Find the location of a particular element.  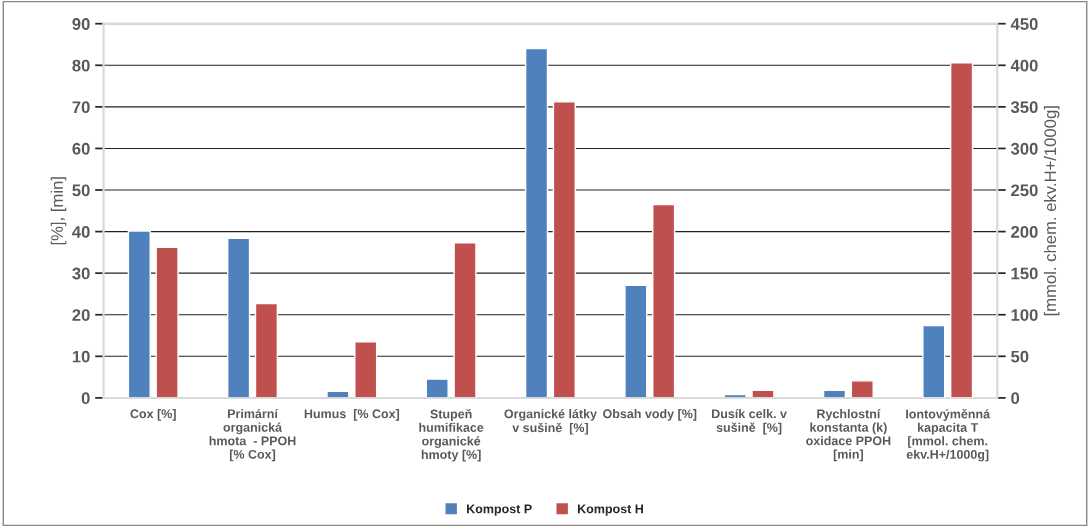

y2-tick-label: 300 is located at coordinates (1024, 148).